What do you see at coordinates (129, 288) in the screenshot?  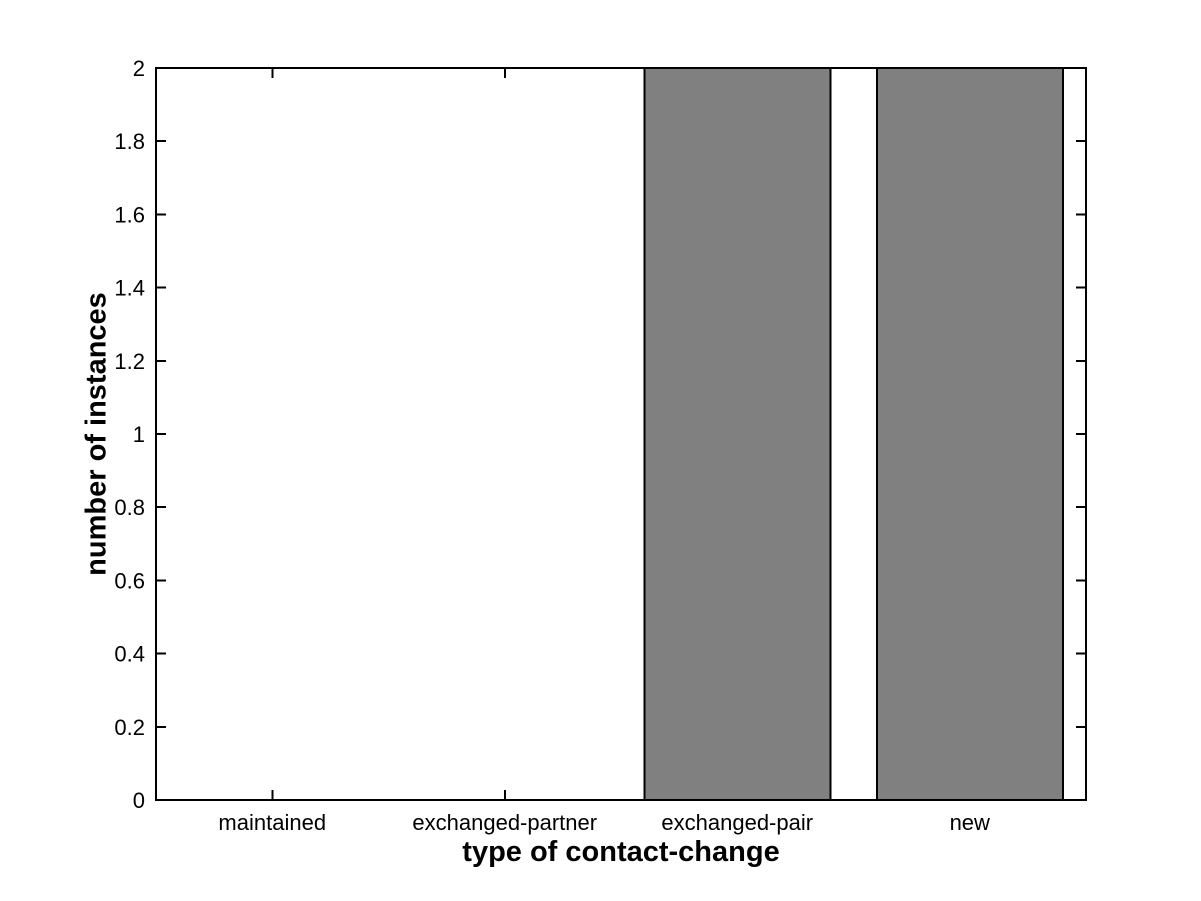 I see `y-tick-label: 1.4` at bounding box center [129, 288].